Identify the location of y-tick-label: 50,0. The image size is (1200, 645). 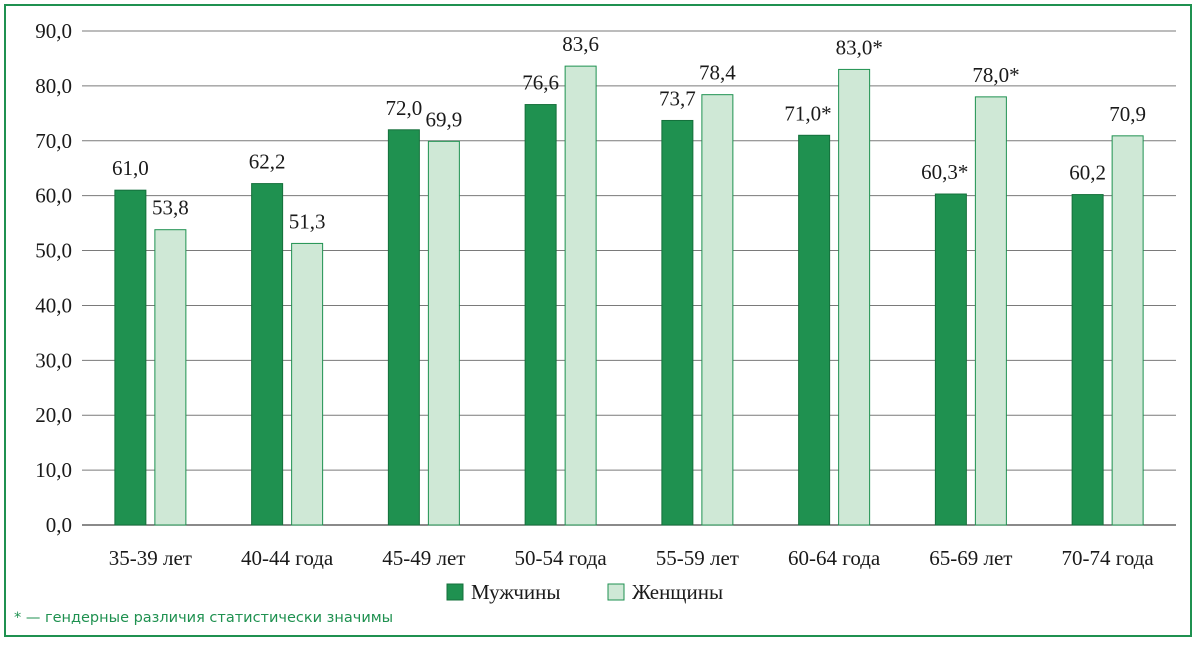
(53, 251).